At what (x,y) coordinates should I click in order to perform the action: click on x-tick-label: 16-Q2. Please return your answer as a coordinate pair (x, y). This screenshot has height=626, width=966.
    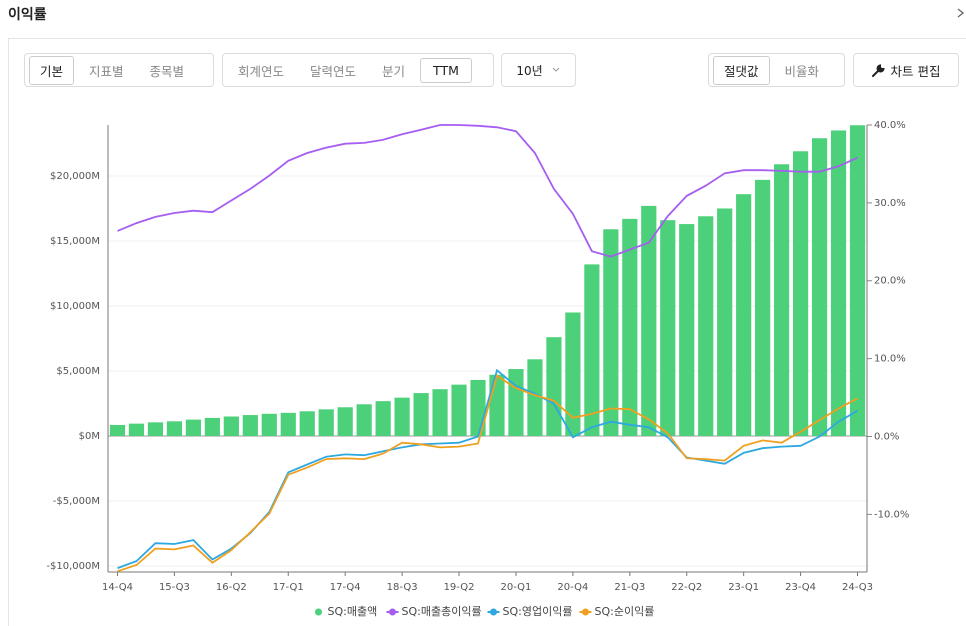
    Looking at the image, I should click on (231, 587).